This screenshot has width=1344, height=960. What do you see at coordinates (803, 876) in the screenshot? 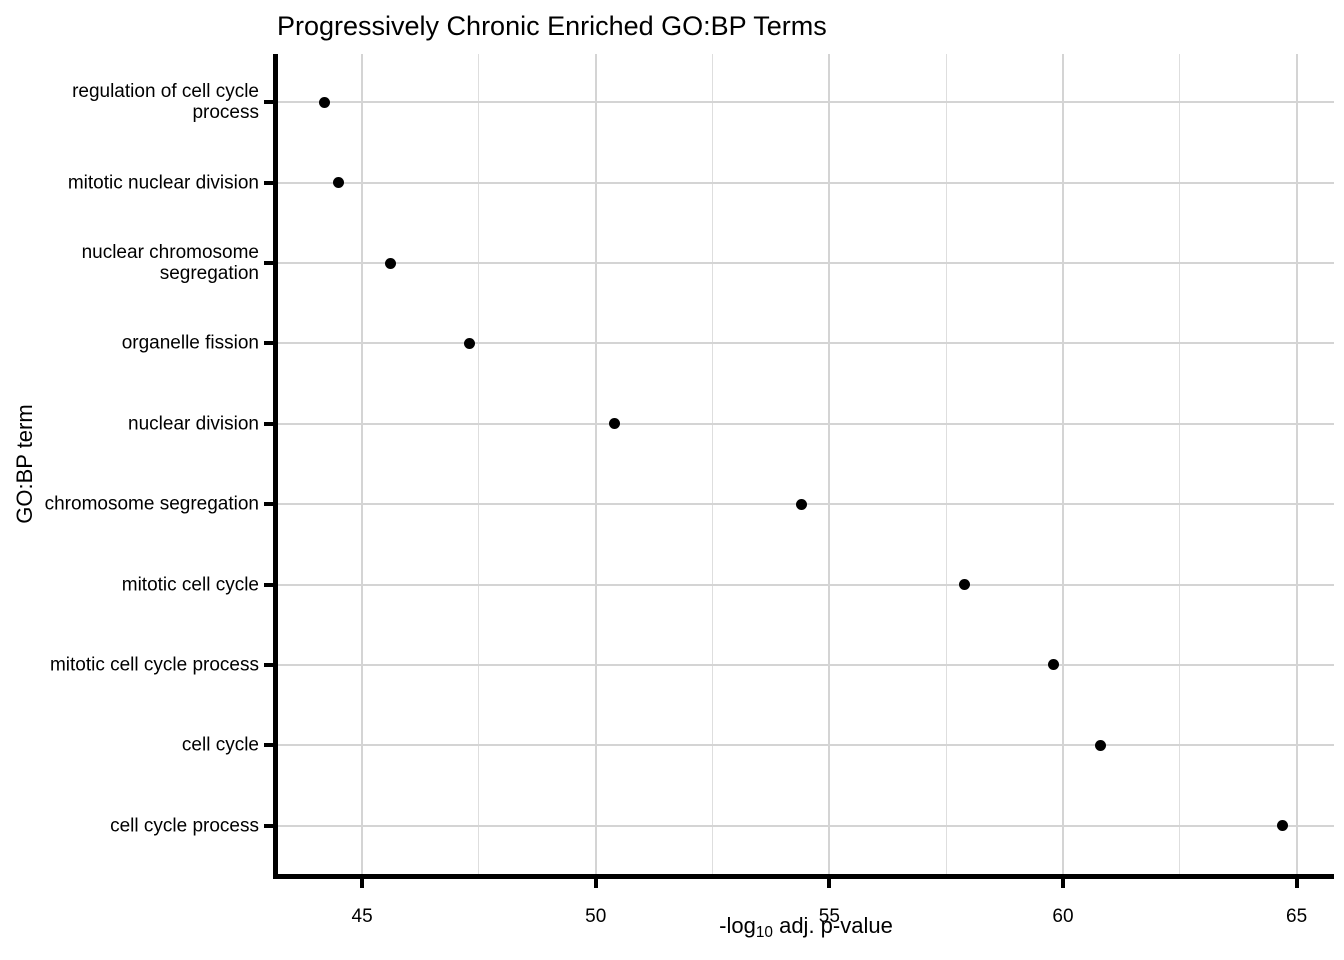
I see `x-axis-line` at bounding box center [803, 876].